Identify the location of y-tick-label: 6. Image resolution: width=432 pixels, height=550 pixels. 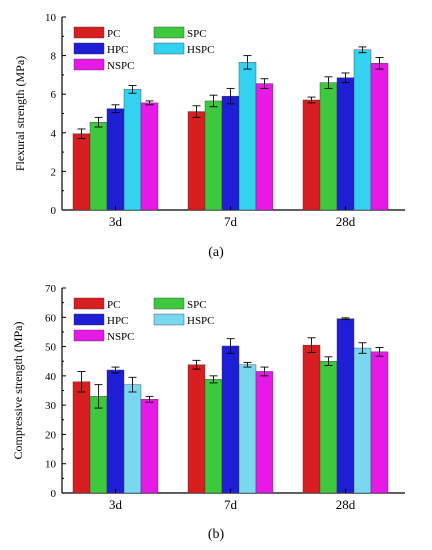
(54, 95).